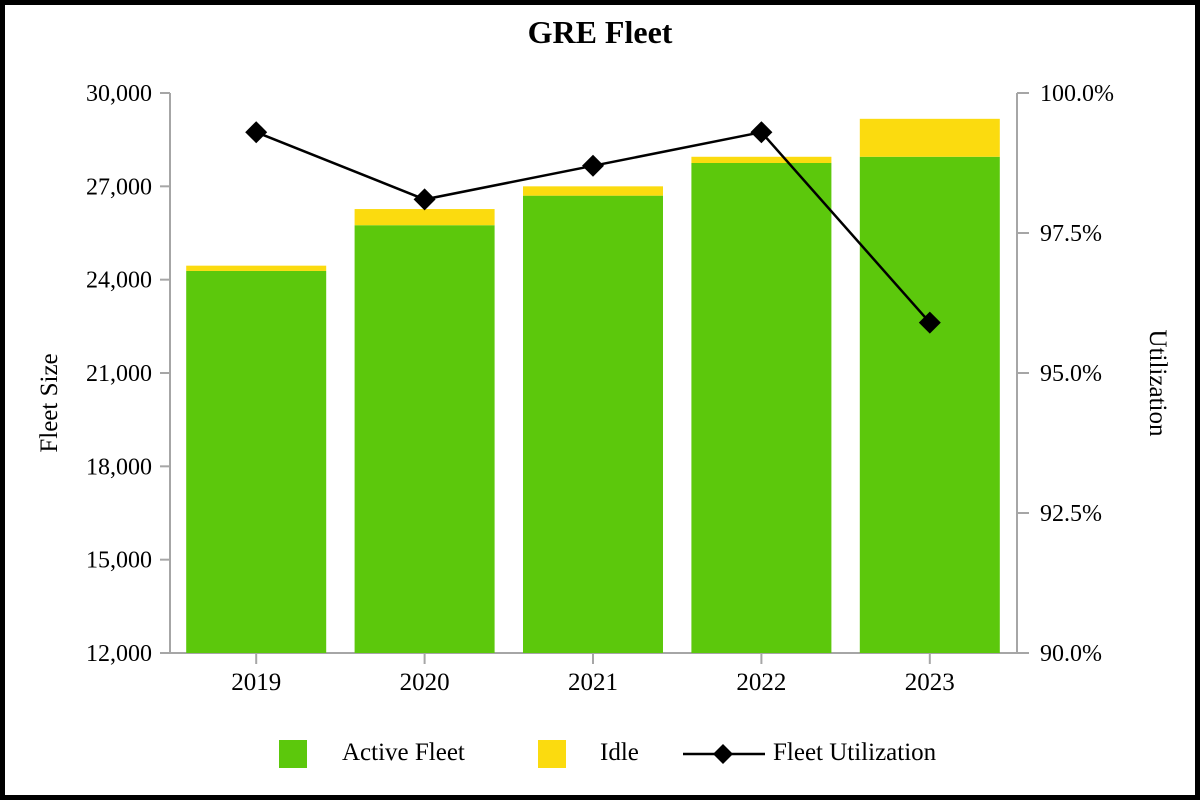 Image resolution: width=1200 pixels, height=800 pixels. Describe the element at coordinates (1071, 654) in the screenshot. I see `right-axis-tick-label: 90.0%` at that location.